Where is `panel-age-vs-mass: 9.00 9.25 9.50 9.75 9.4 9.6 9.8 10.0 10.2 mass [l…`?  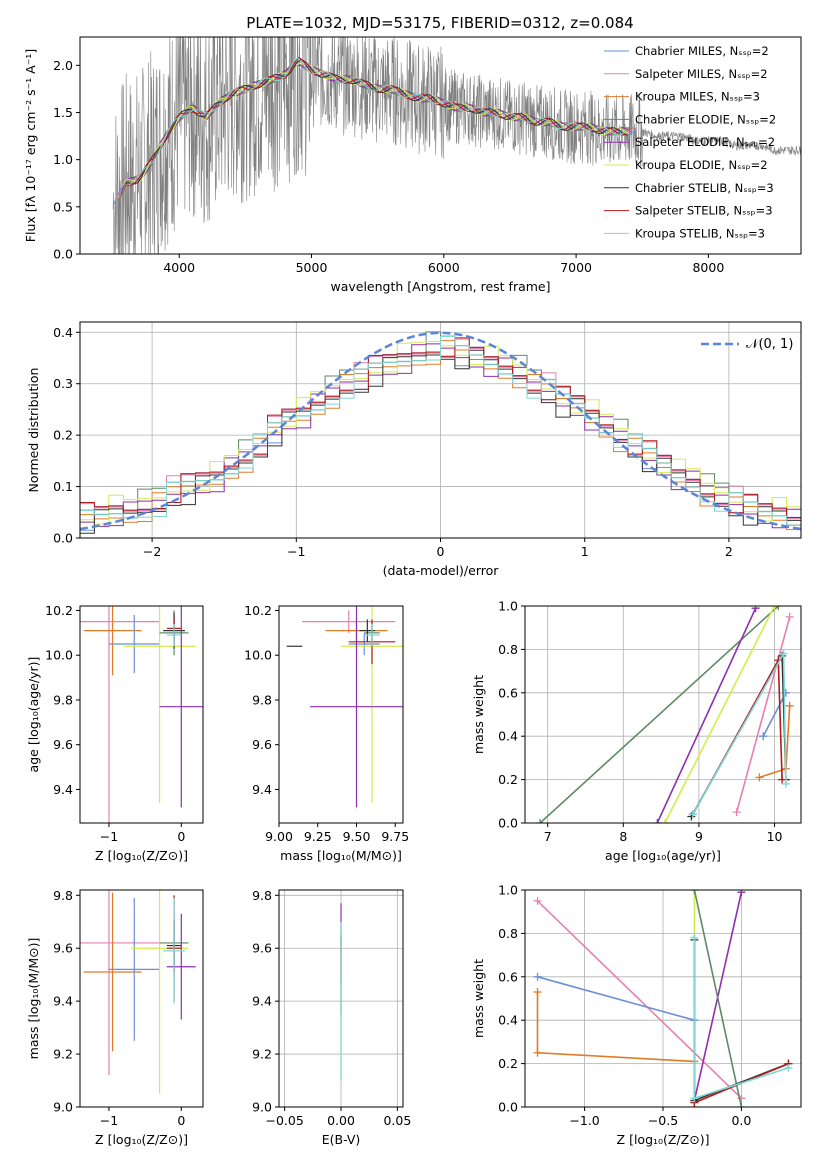 panel-age-vs-mass: 9.00 9.25 9.50 9.75 9.4 9.6 9.8 10.0 10.2 mass [l… is located at coordinates (326, 733).